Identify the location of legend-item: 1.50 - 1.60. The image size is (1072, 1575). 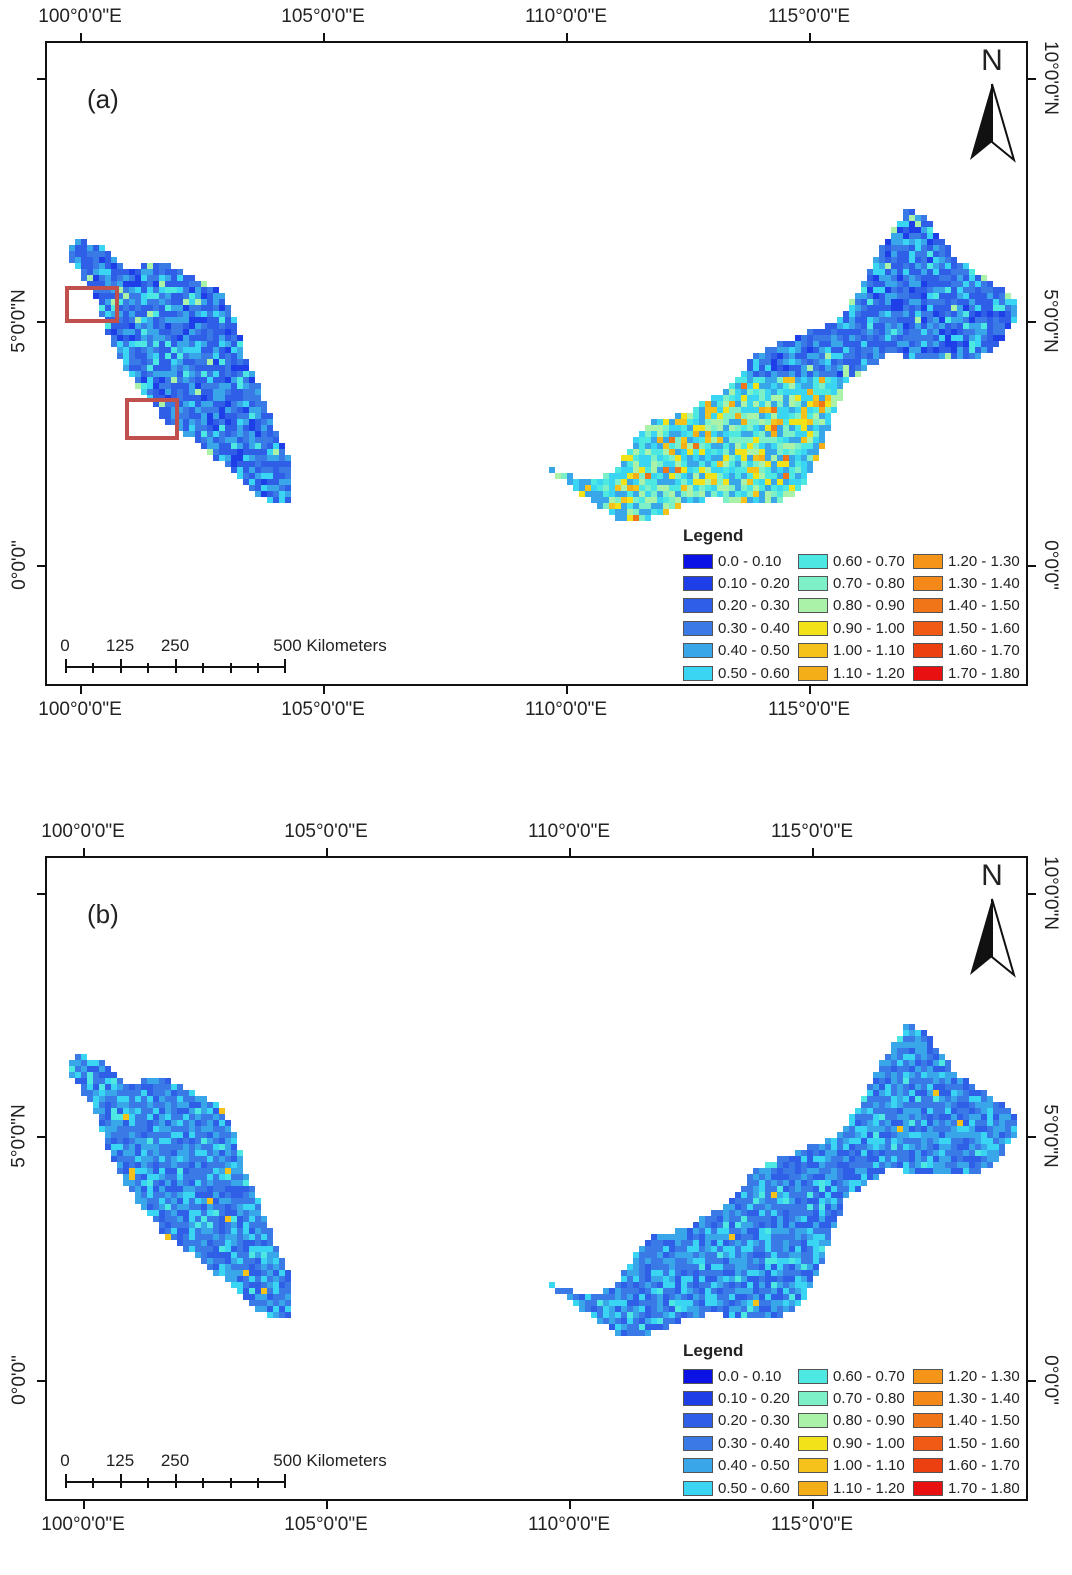
(966, 628).